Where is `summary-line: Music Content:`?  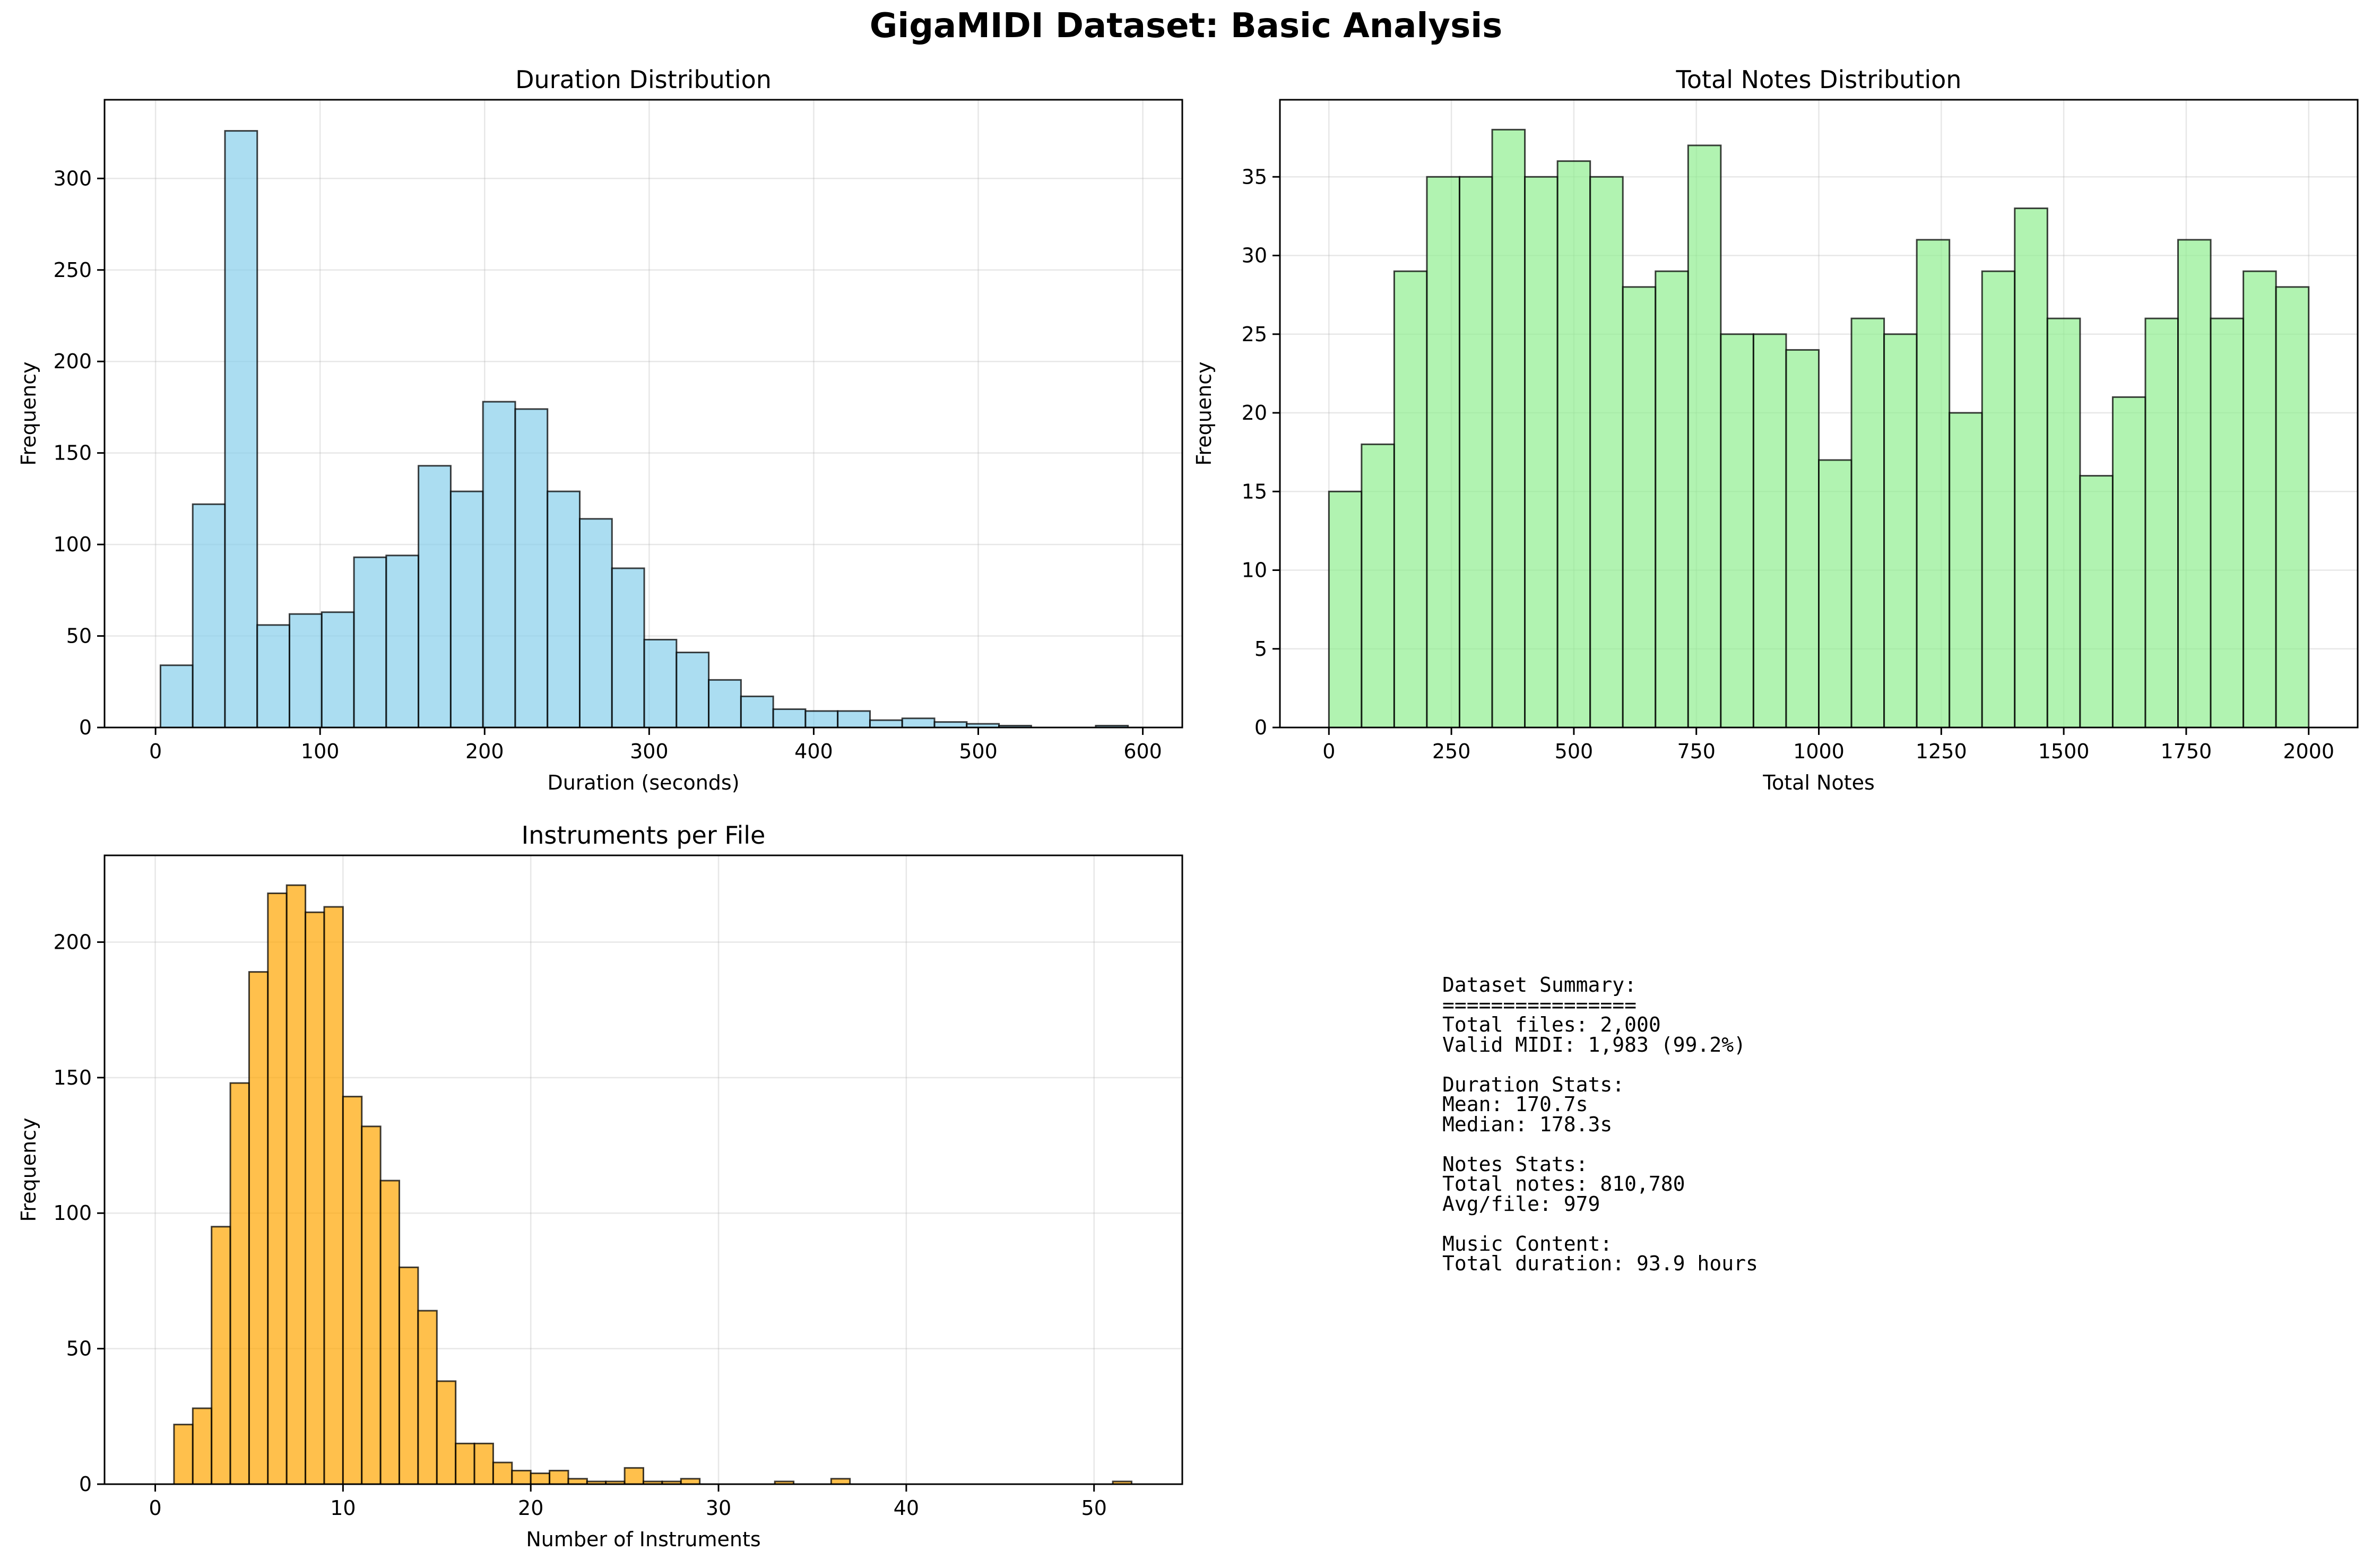 summary-line: Music Content: is located at coordinates (1527, 1243).